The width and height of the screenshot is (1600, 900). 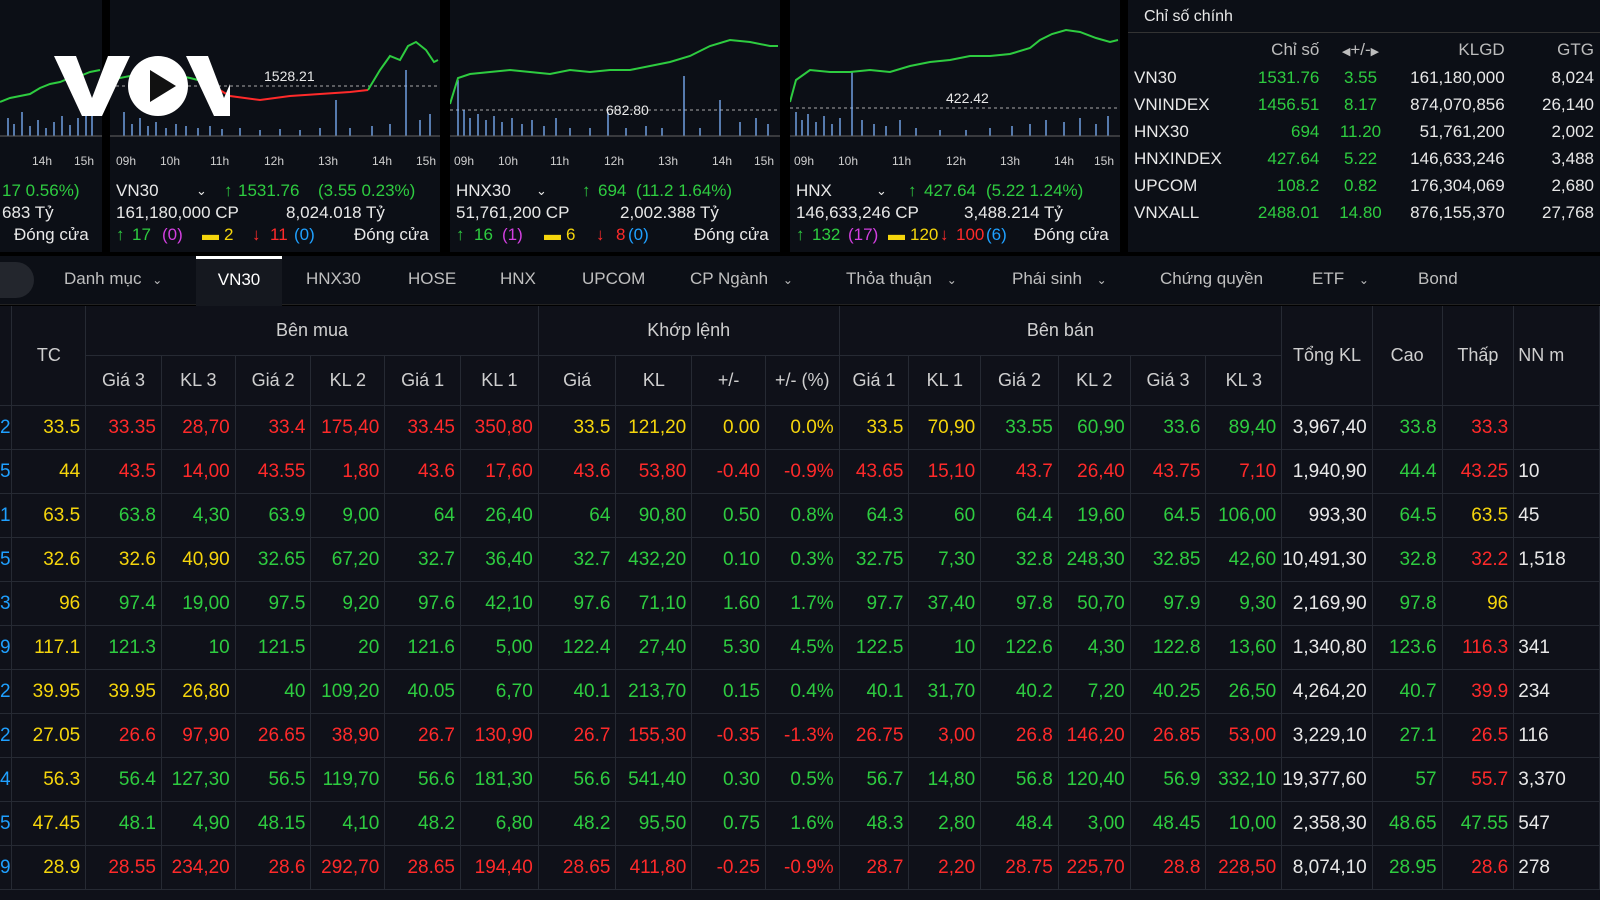 What do you see at coordinates (49, 559) in the screenshot?
I see `ref-price-cell: 32.6` at bounding box center [49, 559].